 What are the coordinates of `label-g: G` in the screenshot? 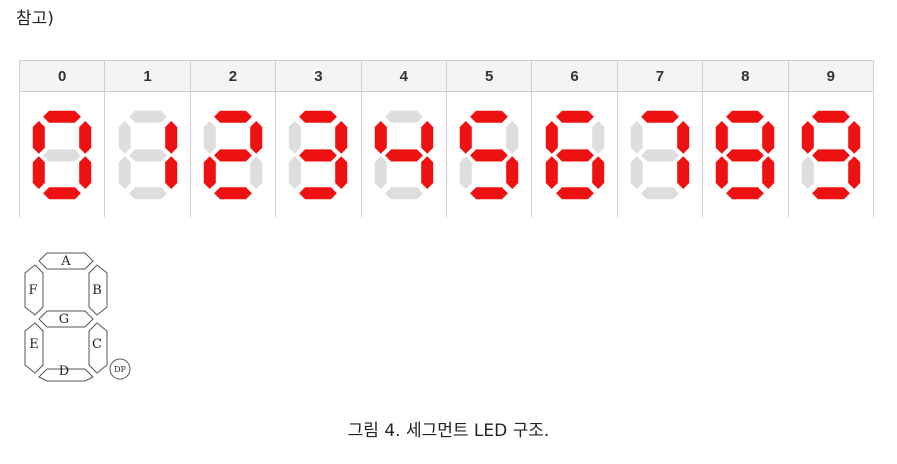 It's located at (64, 319).